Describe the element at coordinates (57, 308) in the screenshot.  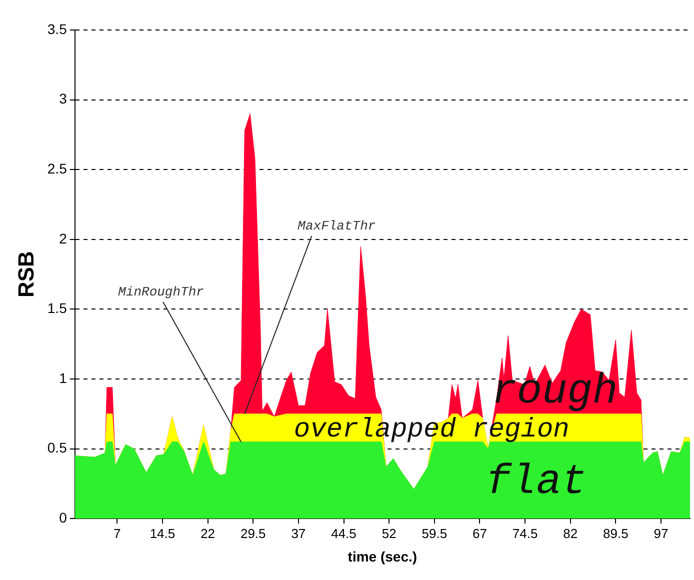
I see `y-tick-label: 1.5` at that location.